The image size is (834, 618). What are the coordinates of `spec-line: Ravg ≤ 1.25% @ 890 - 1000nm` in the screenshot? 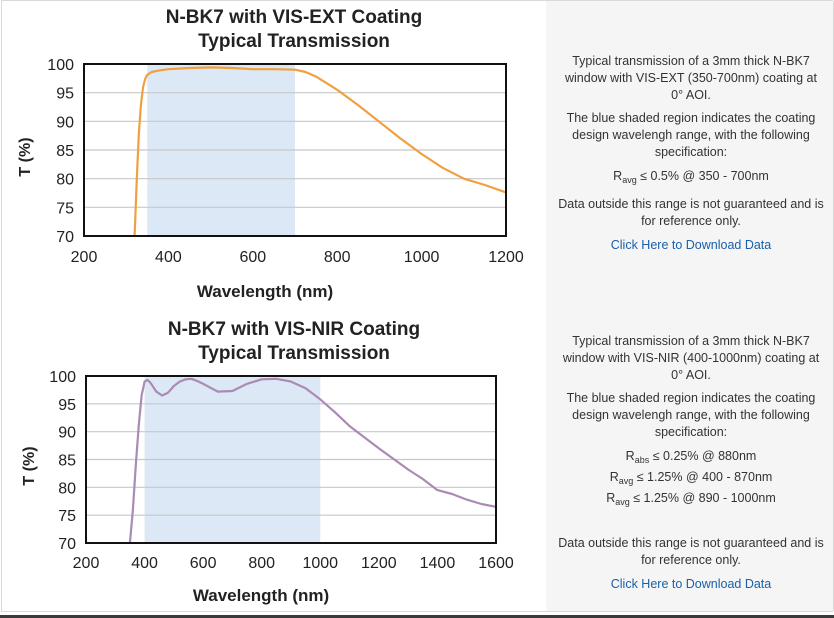 It's located at (691, 499).